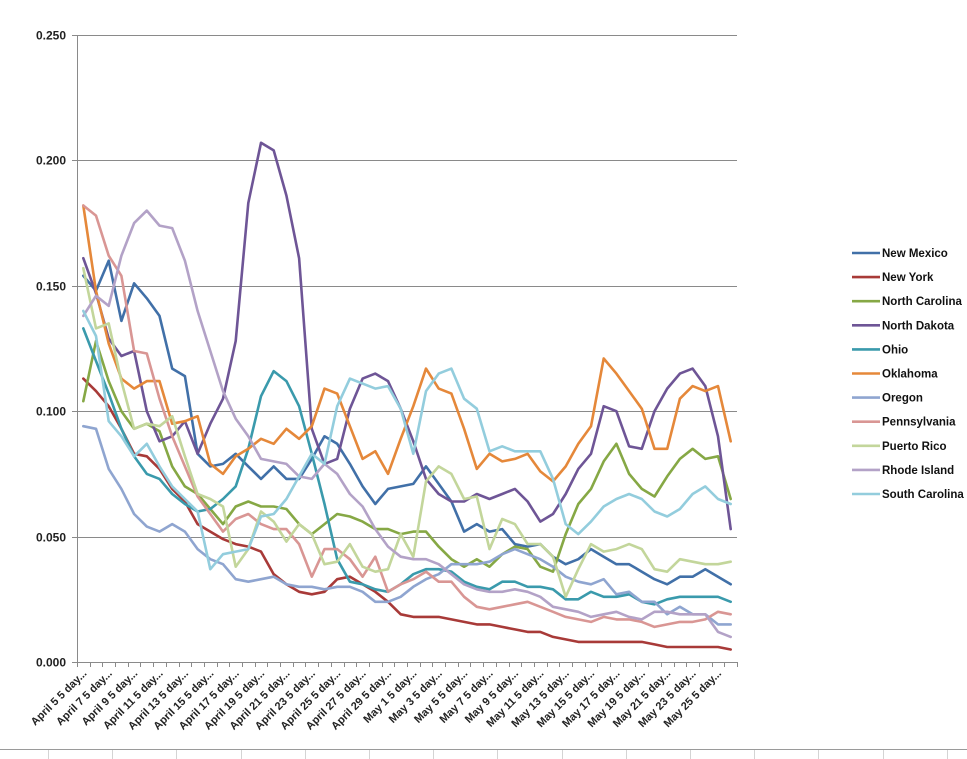 Image resolution: width=967 pixels, height=759 pixels. Describe the element at coordinates (51, 349) in the screenshot. I see `y-axis-tick-labels: 0.000 0.050 0.100 0.150 0.200 0.250` at that location.